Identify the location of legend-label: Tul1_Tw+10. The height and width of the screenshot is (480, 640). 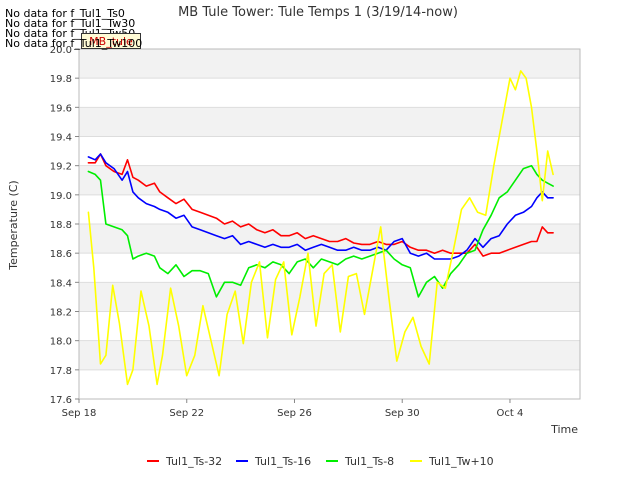
(461, 461).